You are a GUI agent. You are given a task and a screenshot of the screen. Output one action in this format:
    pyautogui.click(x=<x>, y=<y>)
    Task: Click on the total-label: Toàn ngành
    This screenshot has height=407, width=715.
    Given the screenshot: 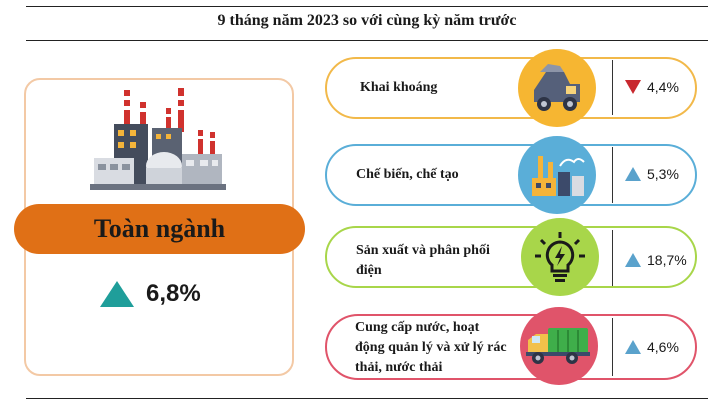 What is the action you would take?
    pyautogui.click(x=159, y=228)
    